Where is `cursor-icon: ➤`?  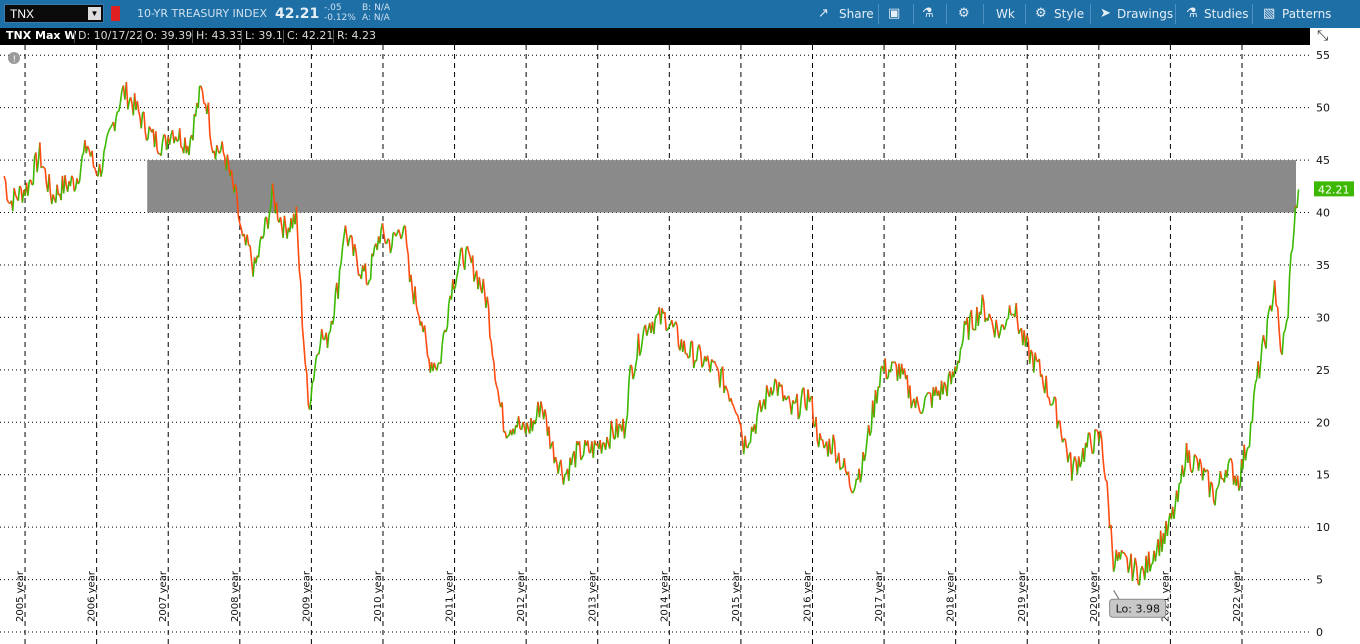 cursor-icon: ➤ is located at coordinates (1105, 13).